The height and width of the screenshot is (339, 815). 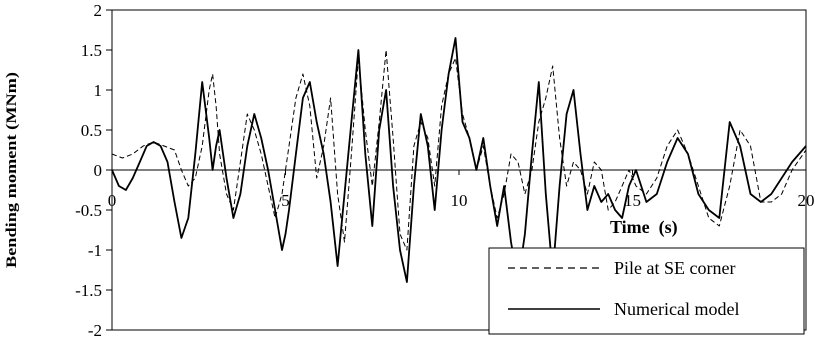 I want to click on y-tick-label: 1.5, so click(x=91, y=50).